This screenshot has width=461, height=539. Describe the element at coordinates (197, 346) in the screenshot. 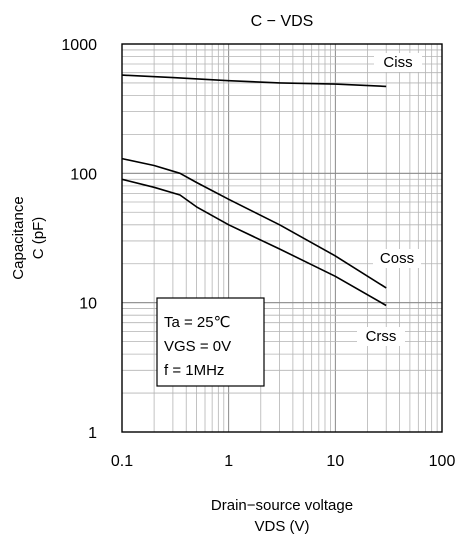

I see `condition-vgs: VGS = 0V` at that location.